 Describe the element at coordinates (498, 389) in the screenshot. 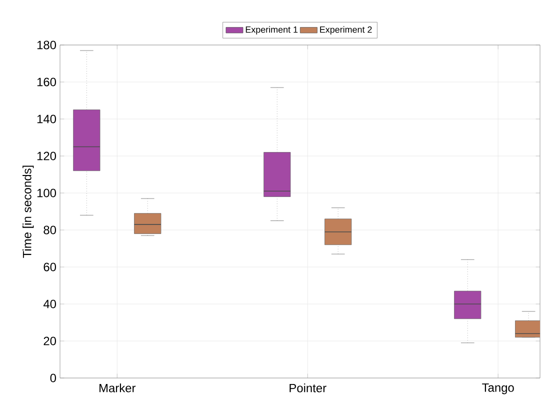

I see `x-tick-label: Tango` at that location.